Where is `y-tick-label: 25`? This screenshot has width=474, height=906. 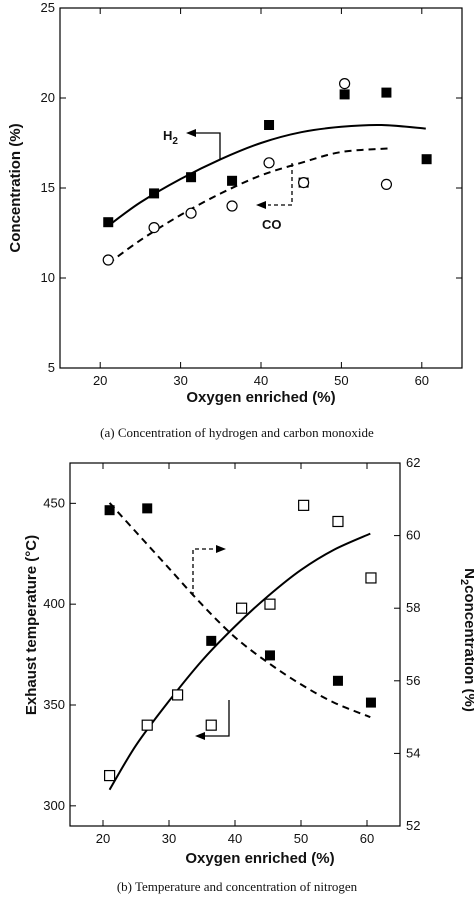
y-tick-label: 25 is located at coordinates (48, 7).